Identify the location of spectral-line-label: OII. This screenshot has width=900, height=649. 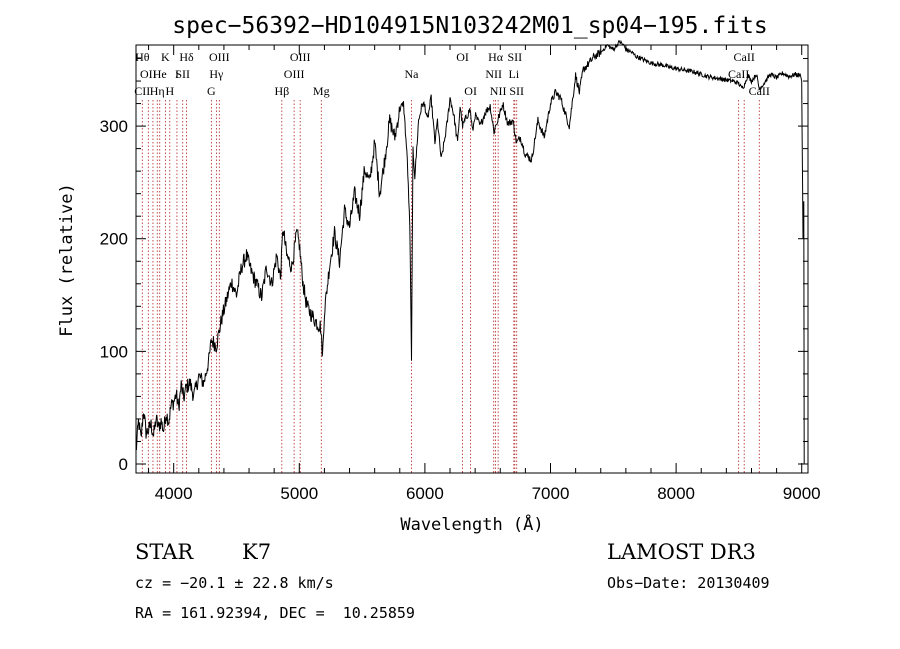
(148, 74).